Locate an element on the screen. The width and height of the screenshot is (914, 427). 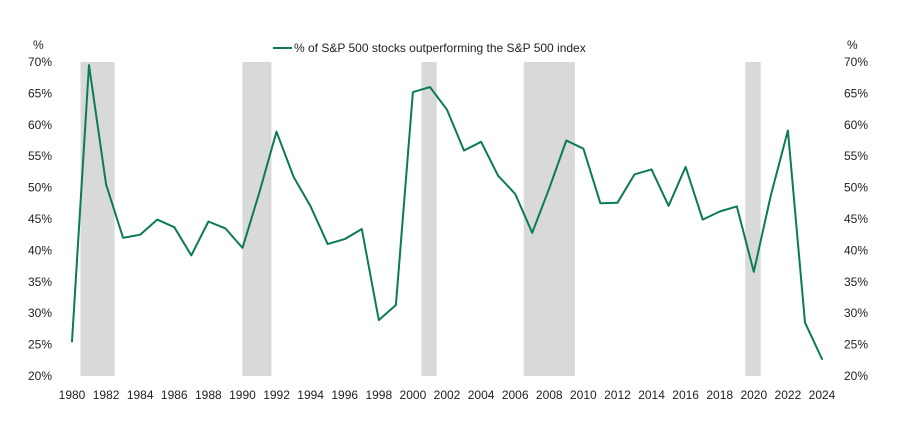
x-tick-label: 1990 is located at coordinates (242, 395).